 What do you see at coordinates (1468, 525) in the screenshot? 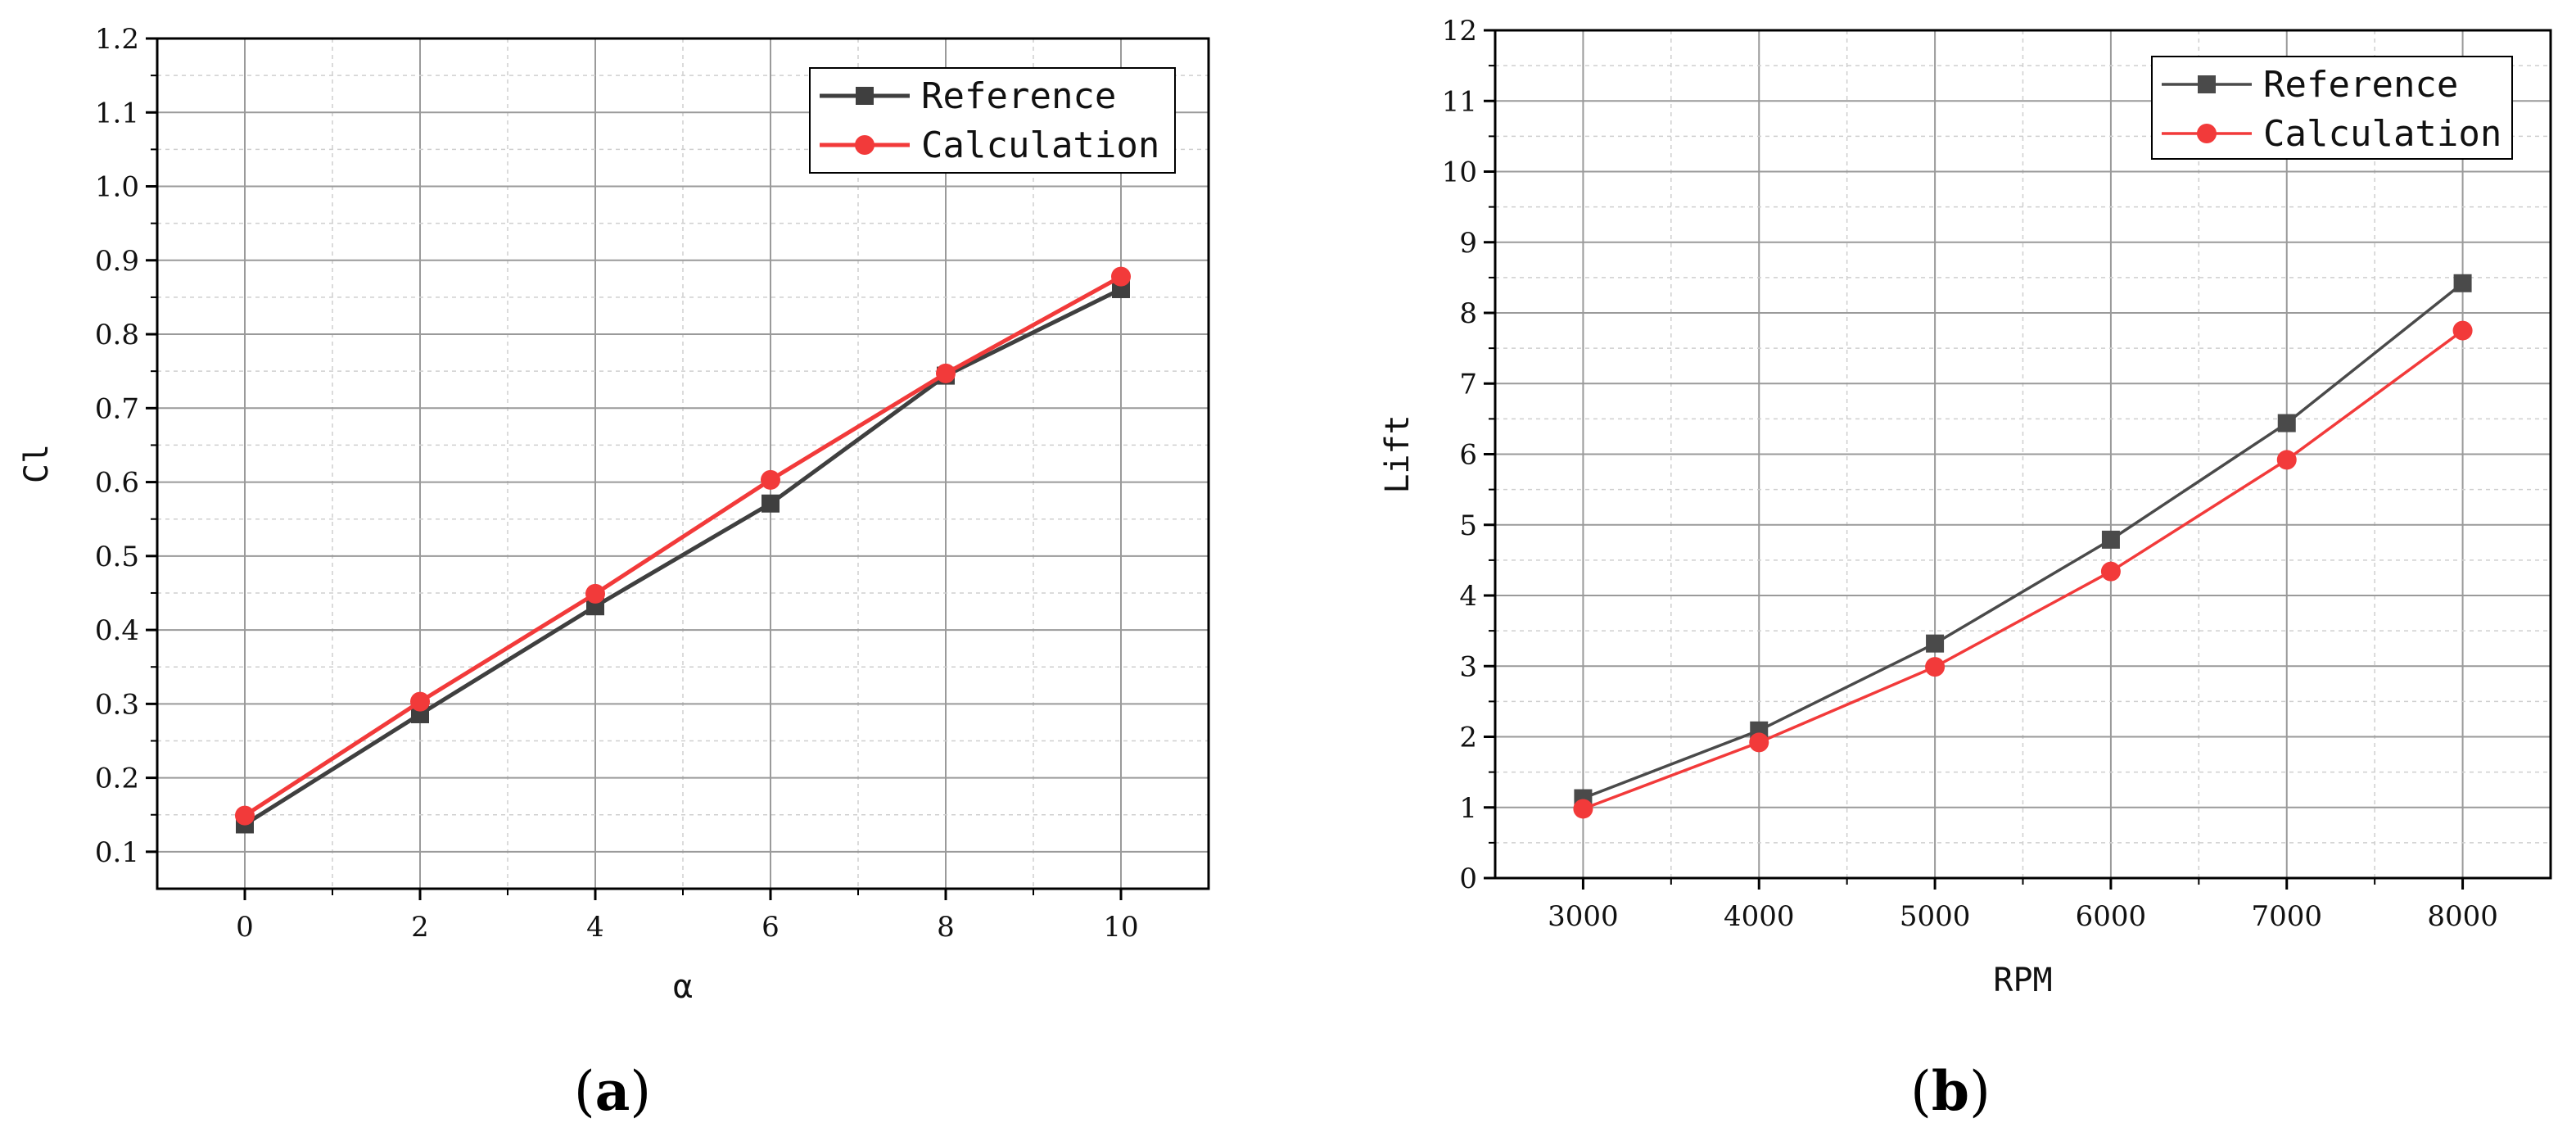
I see `y-tick-label: 5` at bounding box center [1468, 525].